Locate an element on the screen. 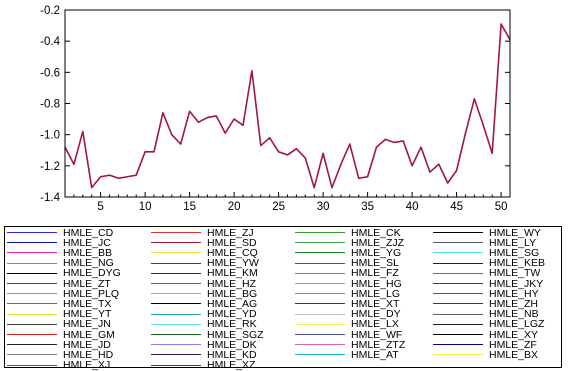  legend-label: HMLE_AG is located at coordinates (232, 303).